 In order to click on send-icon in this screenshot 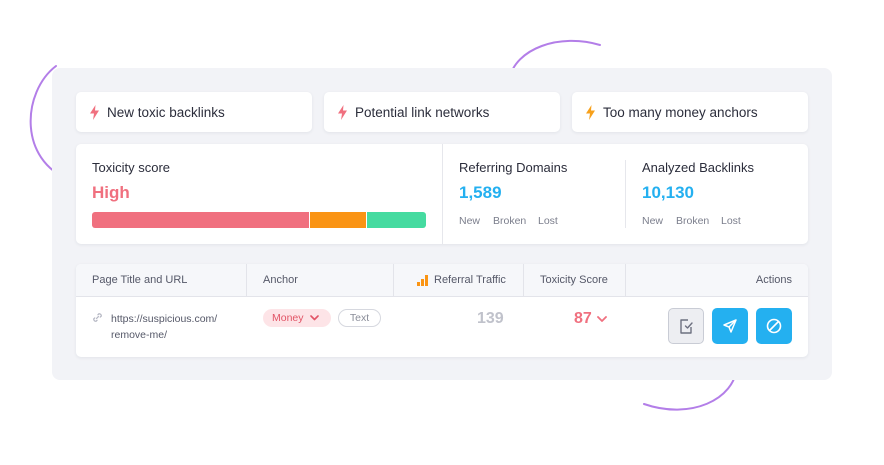, I will do `click(730, 326)`.